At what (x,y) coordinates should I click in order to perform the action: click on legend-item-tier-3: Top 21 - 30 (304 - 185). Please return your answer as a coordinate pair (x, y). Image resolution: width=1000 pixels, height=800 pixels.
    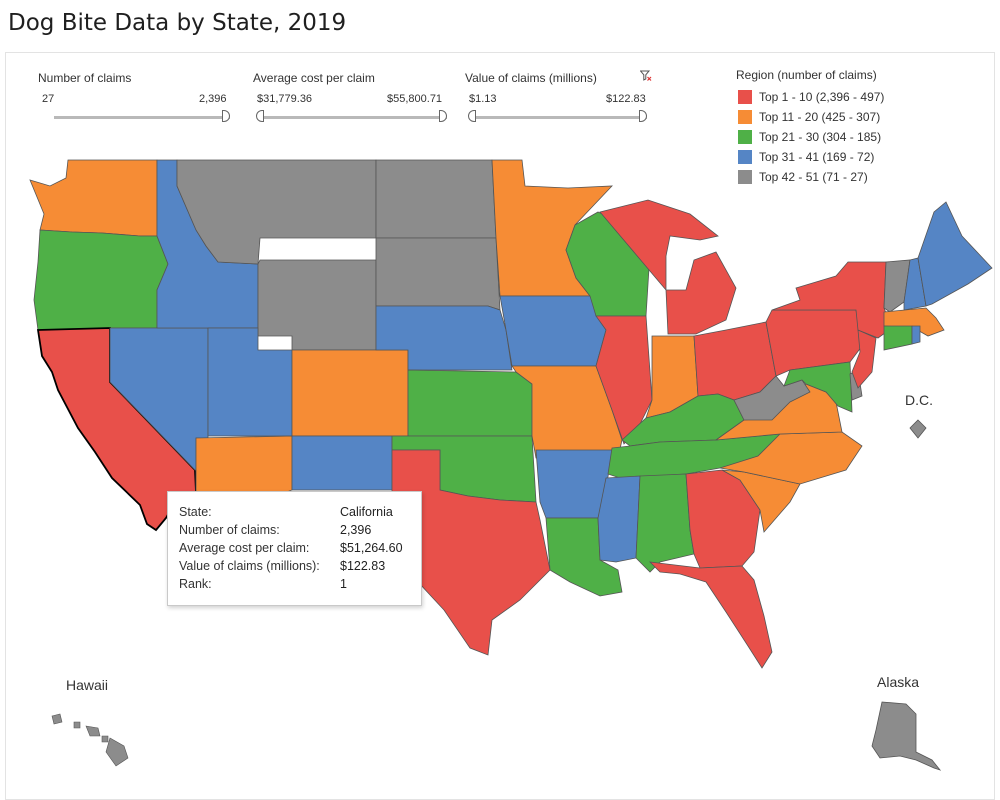
    Looking at the image, I should click on (810, 137).